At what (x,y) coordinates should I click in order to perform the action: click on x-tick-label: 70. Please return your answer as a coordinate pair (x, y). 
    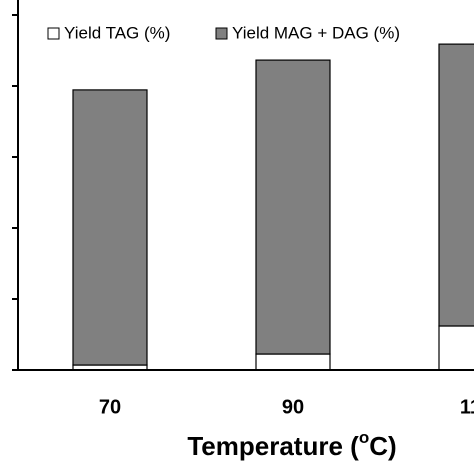
    Looking at the image, I should click on (110, 407).